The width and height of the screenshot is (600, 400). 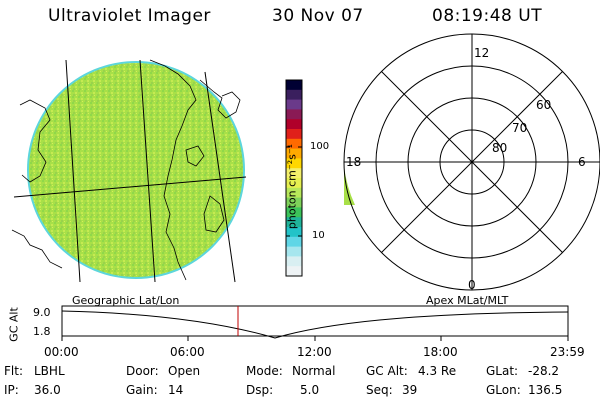 I want to click on flt-value: LBHL, so click(x=49, y=371).